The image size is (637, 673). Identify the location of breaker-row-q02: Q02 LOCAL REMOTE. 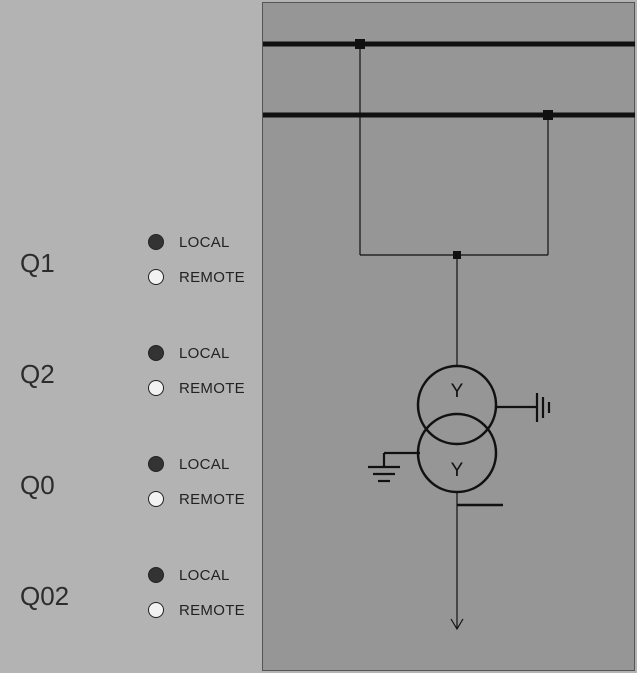
(131, 605).